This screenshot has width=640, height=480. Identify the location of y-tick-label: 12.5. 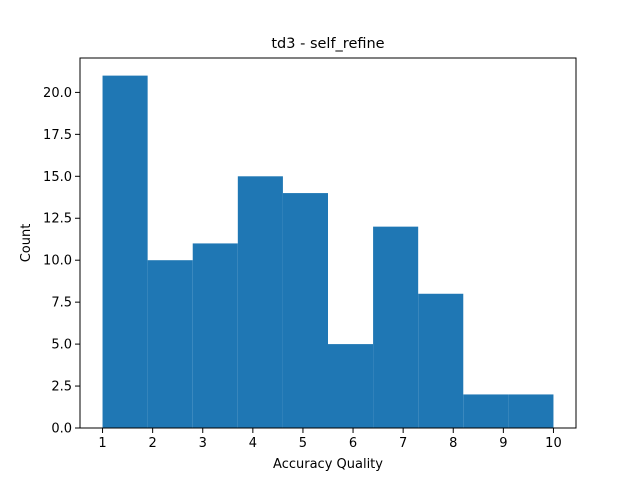
(57, 219).